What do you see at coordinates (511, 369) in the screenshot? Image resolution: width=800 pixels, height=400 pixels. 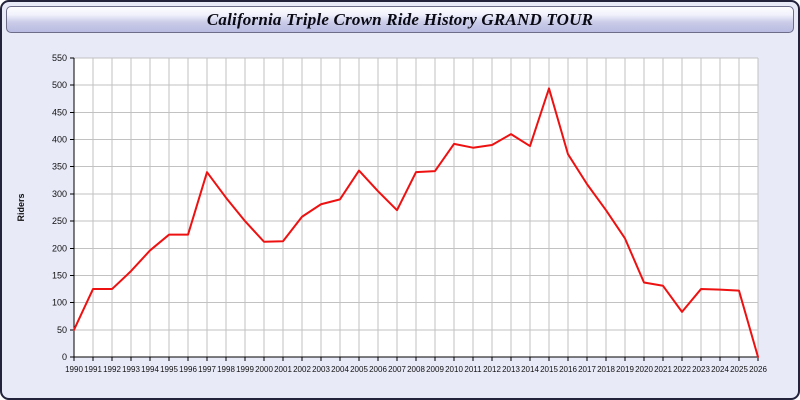 I see `x-tick-label: 2013` at bounding box center [511, 369].